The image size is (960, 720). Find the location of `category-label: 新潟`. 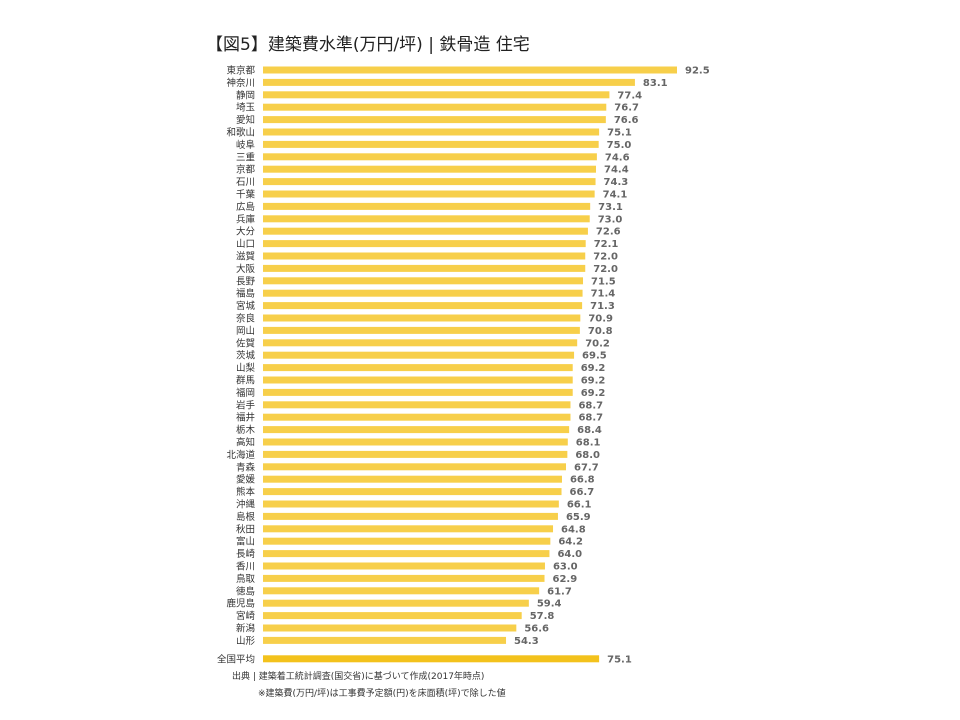

category-label: 新潟 is located at coordinates (245, 629).